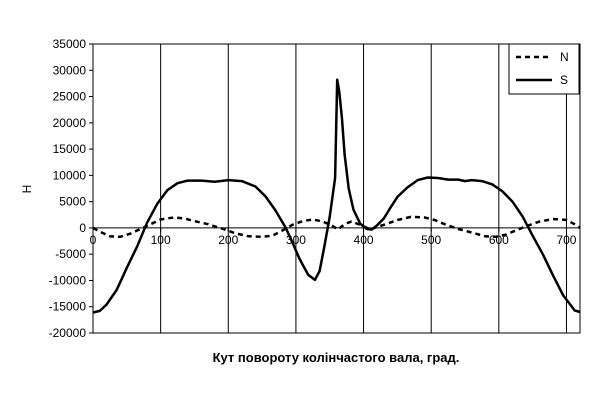 This screenshot has width=599, height=400. Describe the element at coordinates (70, 254) in the screenshot. I see `y-tick-label--5000: -5000` at that location.